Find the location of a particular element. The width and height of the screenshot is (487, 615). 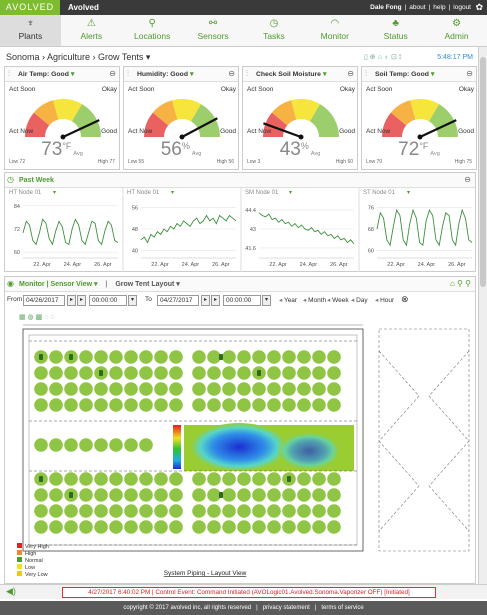

input: 04/26/2017 is located at coordinates (44, 300).